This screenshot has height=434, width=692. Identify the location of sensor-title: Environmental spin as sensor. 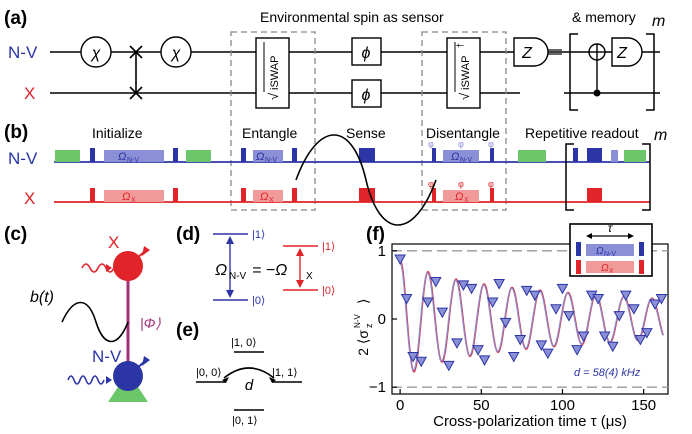
(352, 17).